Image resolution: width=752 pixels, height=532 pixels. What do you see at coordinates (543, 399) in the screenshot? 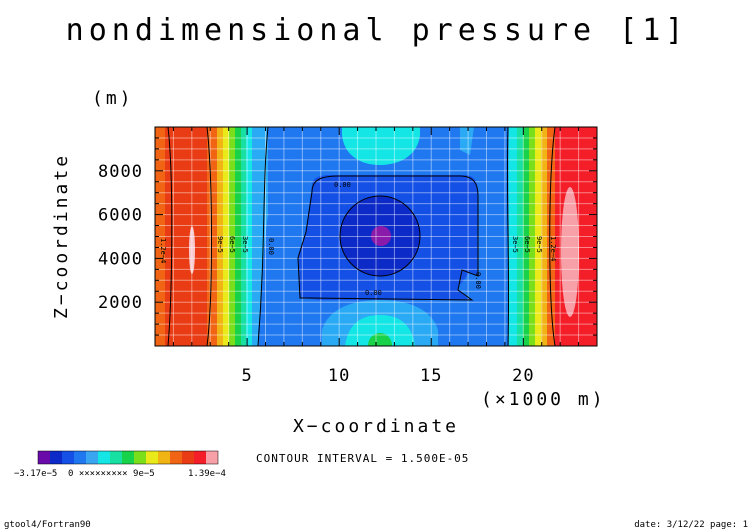
I see `x-unit-label: (×1000 m)` at bounding box center [543, 399].